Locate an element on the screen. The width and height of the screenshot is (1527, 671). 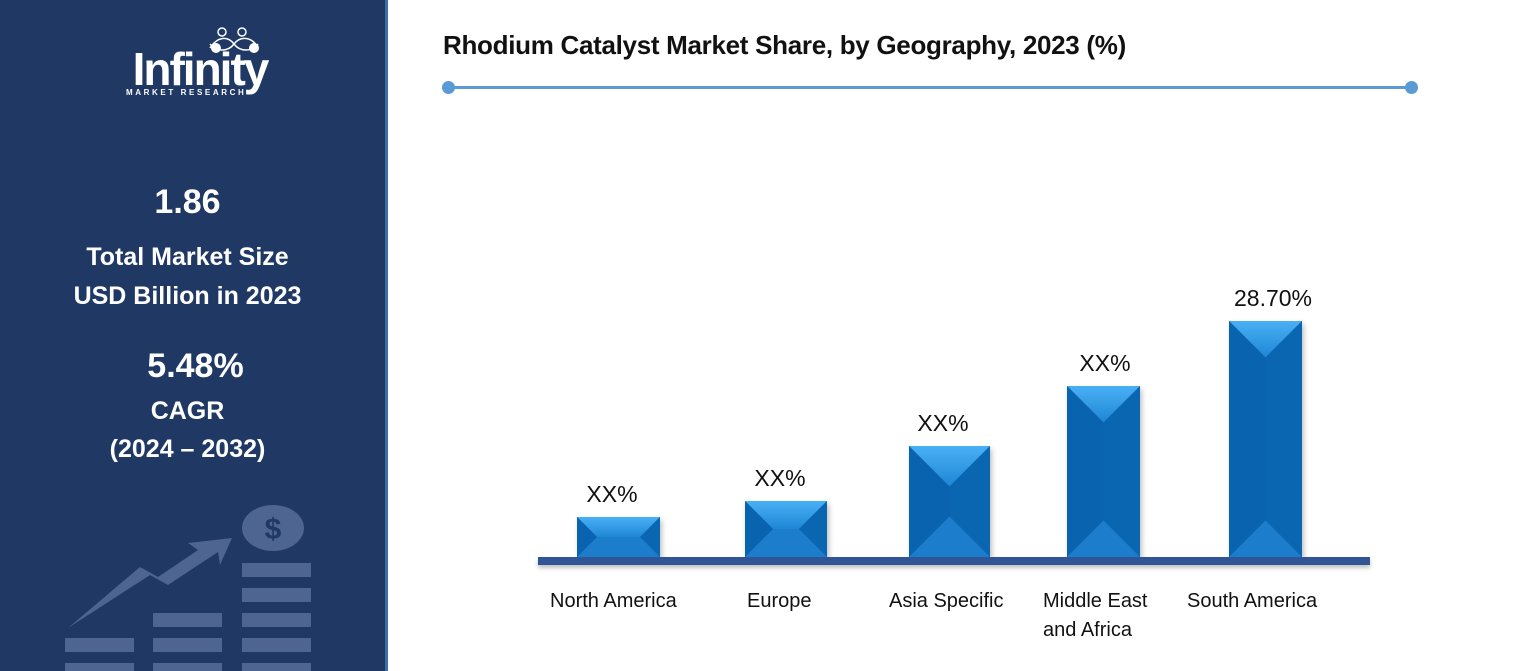
cagr-value: 5.48% is located at coordinates (195, 366).